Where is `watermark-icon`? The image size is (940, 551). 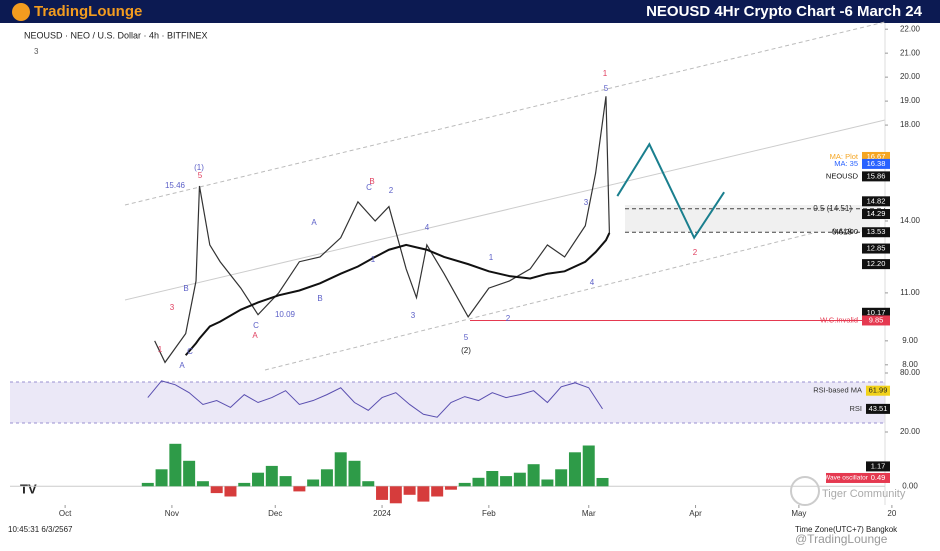
watermark-icon is located at coordinates (805, 491).